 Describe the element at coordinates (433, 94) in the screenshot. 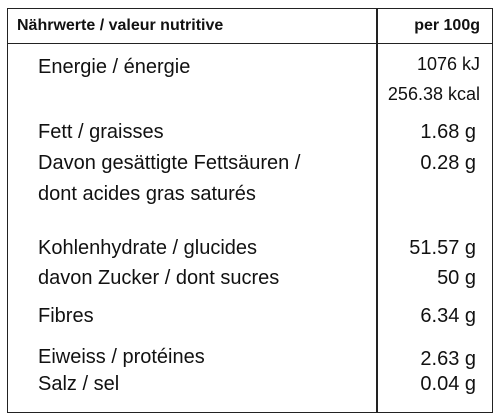

I see `energy-kcal-value: 256.38 kcal` at that location.